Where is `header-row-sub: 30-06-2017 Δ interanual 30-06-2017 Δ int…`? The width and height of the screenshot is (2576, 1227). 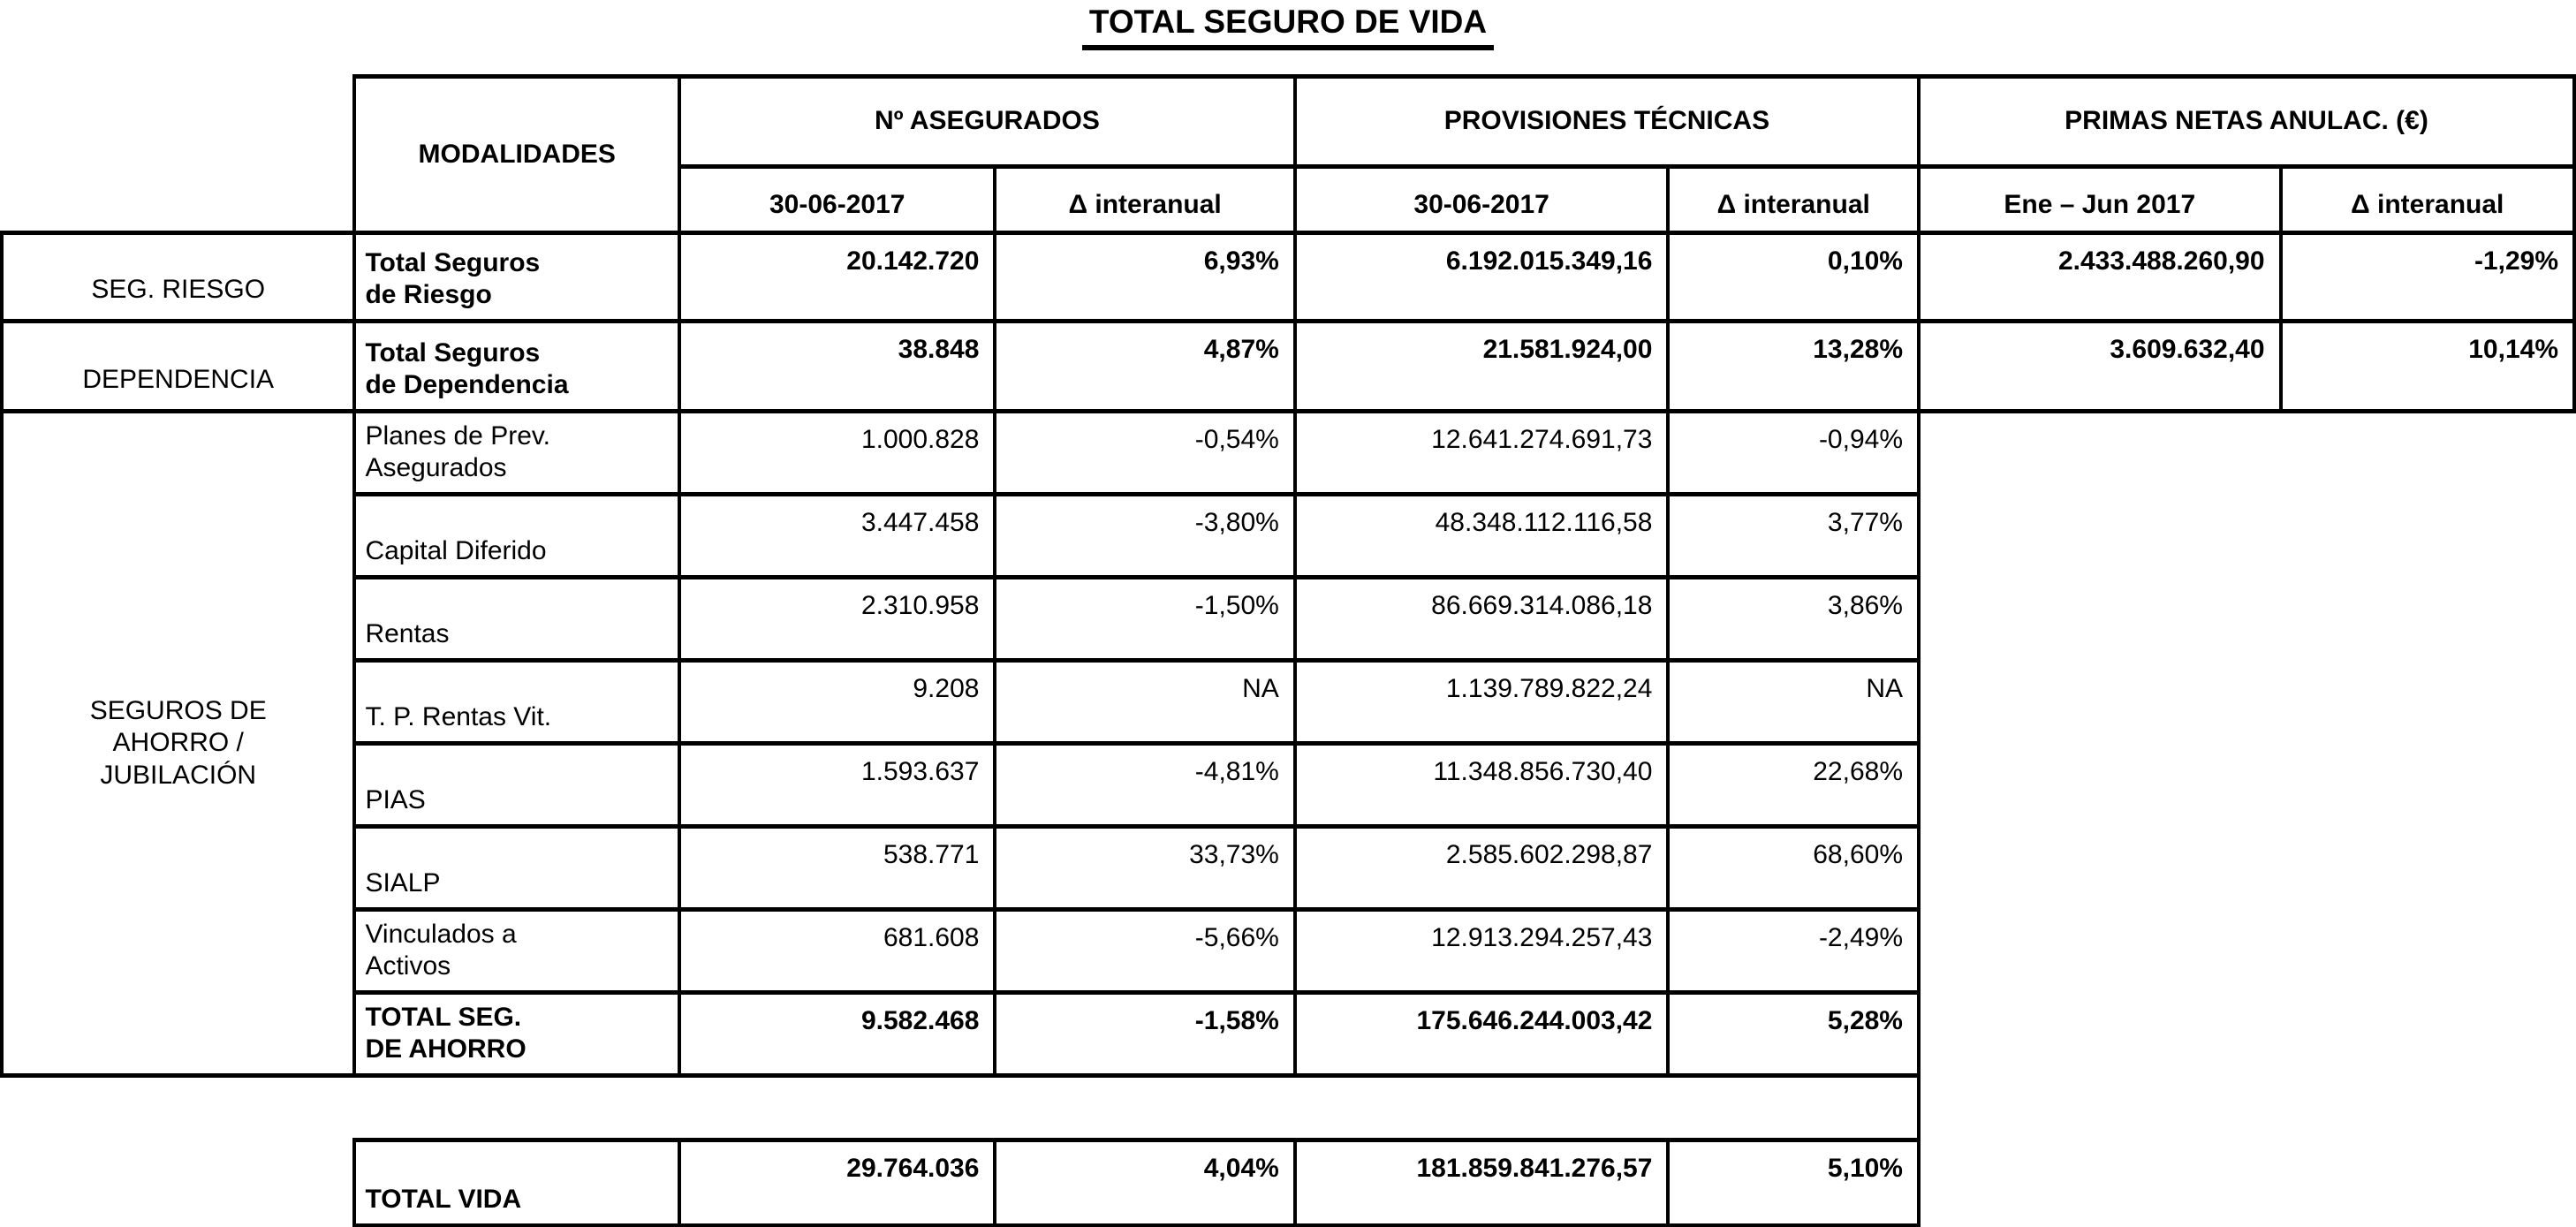 header-row-sub: 30-06-2017 Δ interanual 30-06-2017 Δ int… is located at coordinates (1289, 199).